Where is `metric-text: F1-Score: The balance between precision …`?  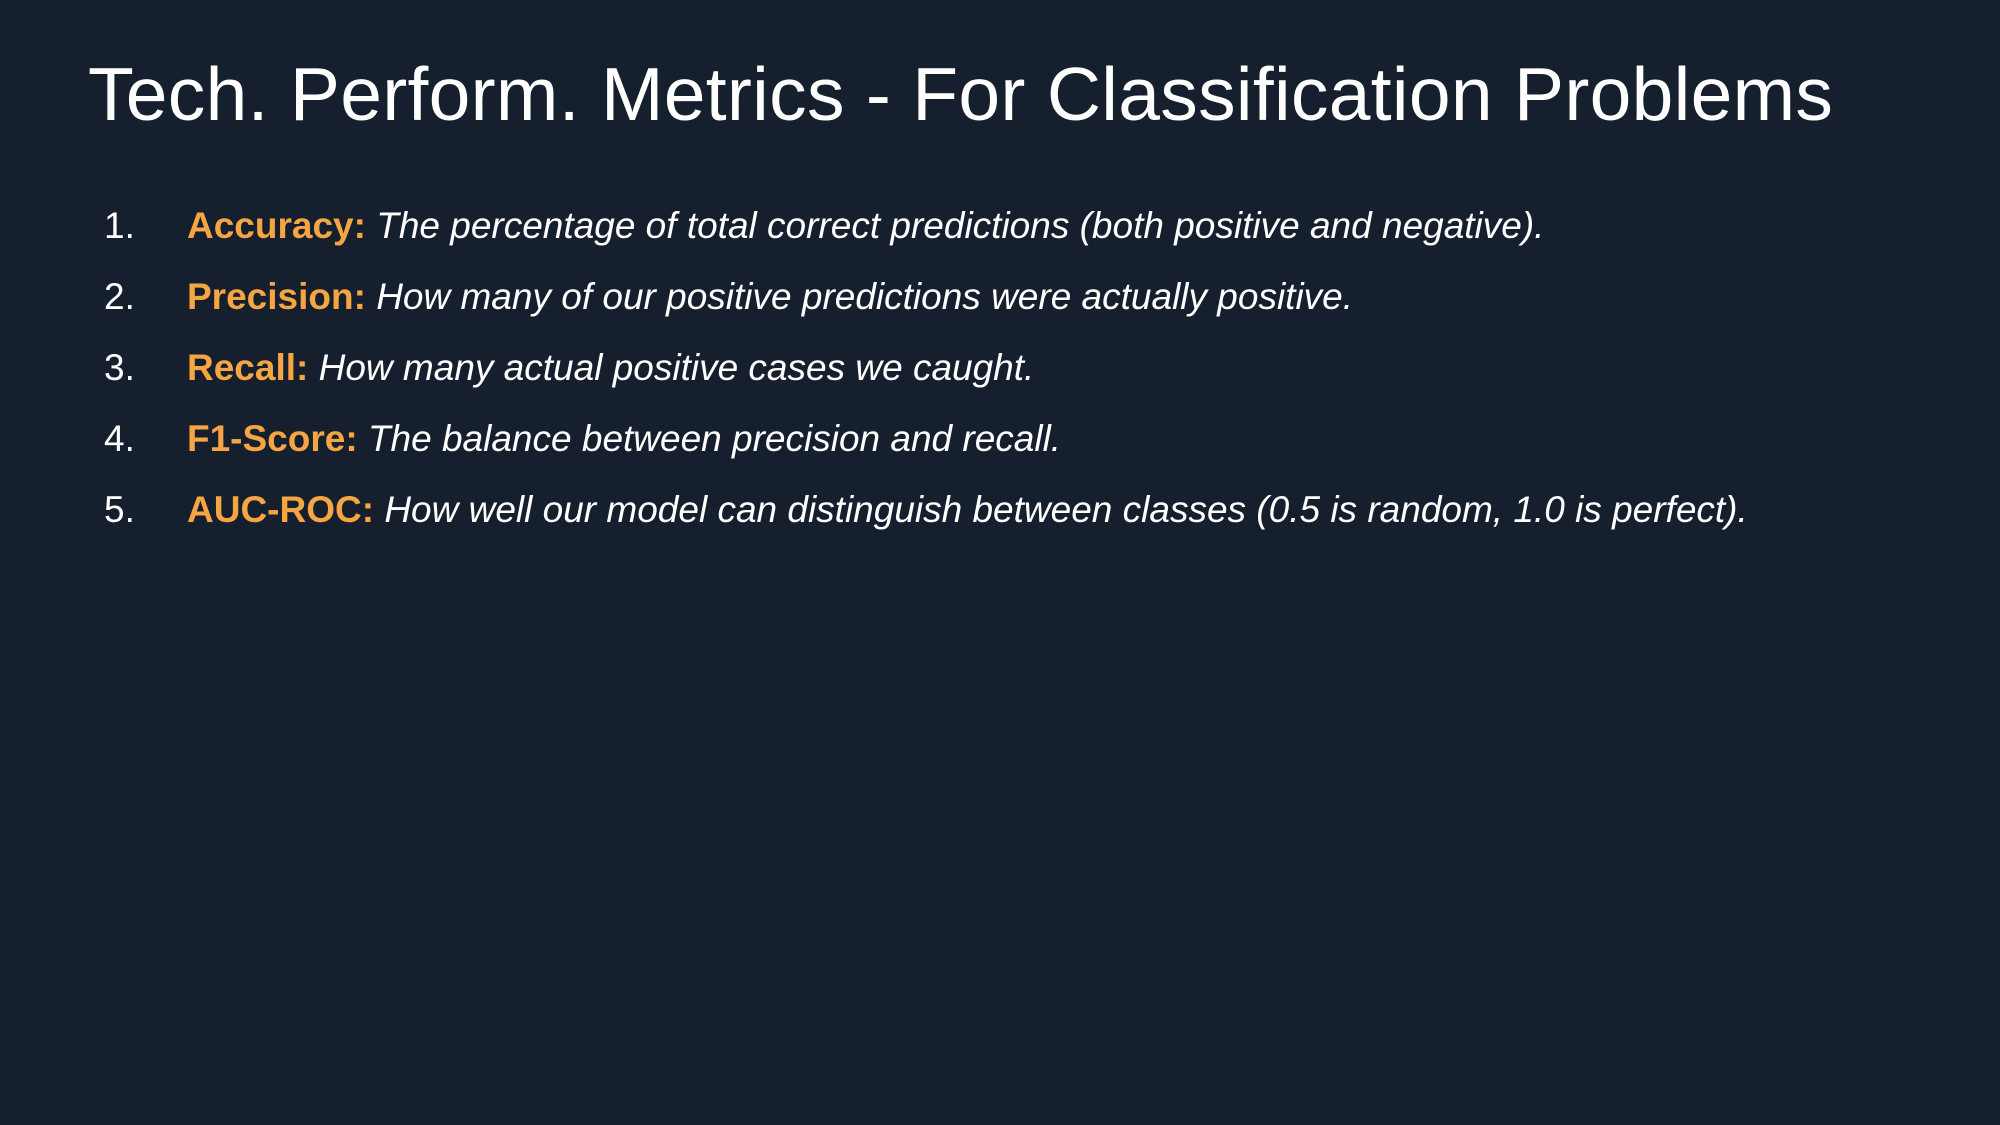
metric-text: F1-Score: The balance between precision … is located at coordinates (624, 438).